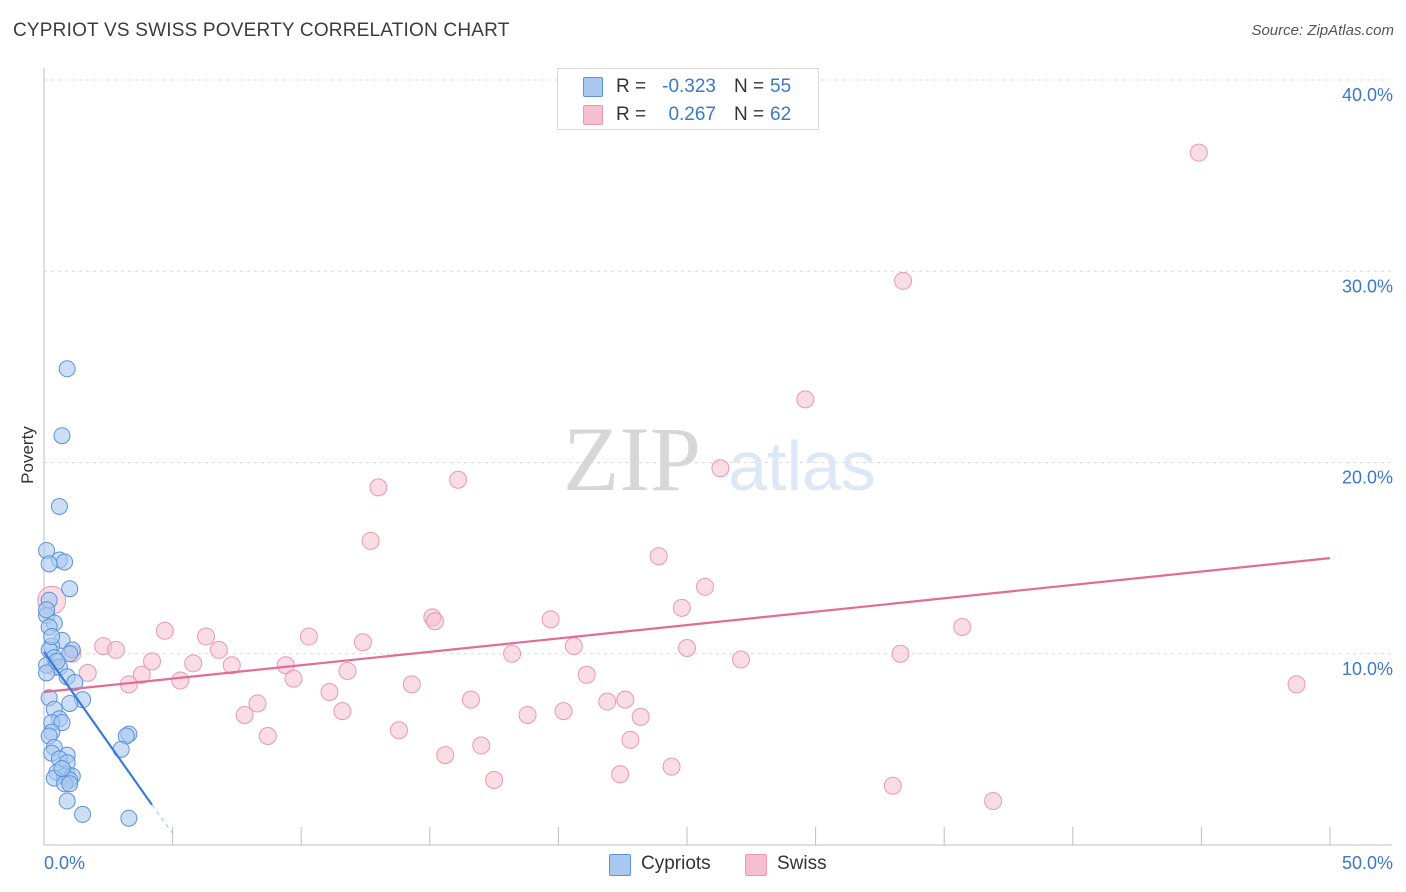 The width and height of the screenshot is (1406, 892). What do you see at coordinates (162, 819) in the screenshot?
I see `cypriots-trend-extension` at bounding box center [162, 819].